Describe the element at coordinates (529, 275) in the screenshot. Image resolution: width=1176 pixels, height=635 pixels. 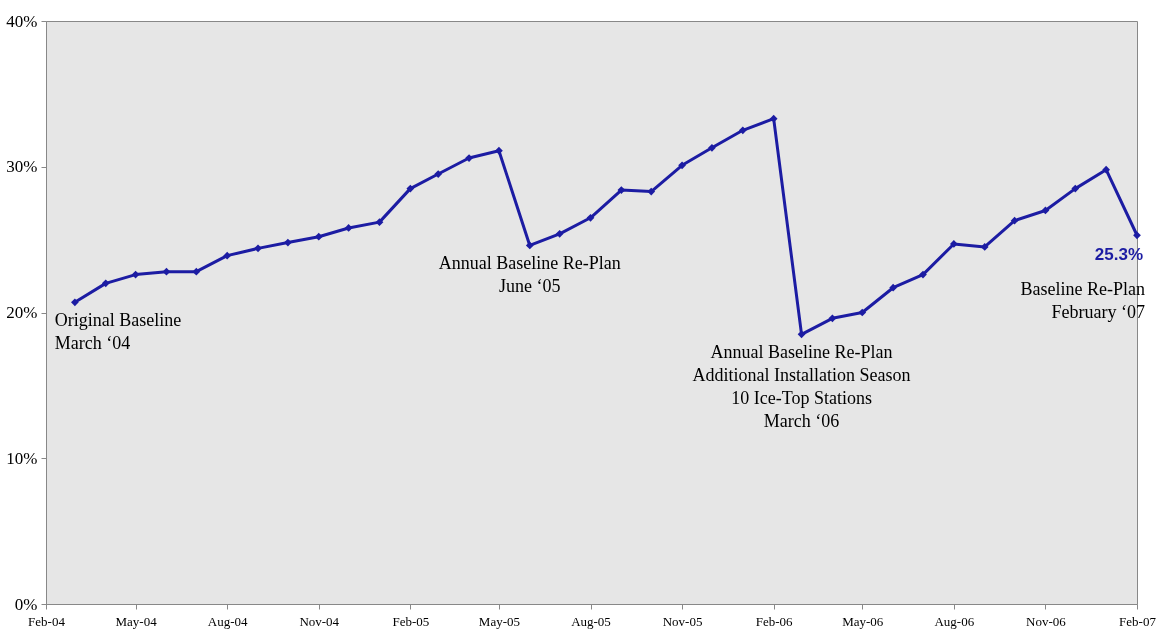
I see `annotation: Annual Baseline Re-Plan June ‘05` at that location.